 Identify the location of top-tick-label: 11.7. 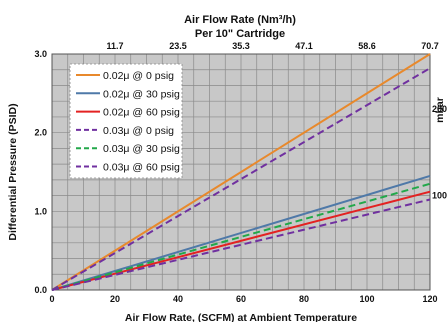
(114, 46).